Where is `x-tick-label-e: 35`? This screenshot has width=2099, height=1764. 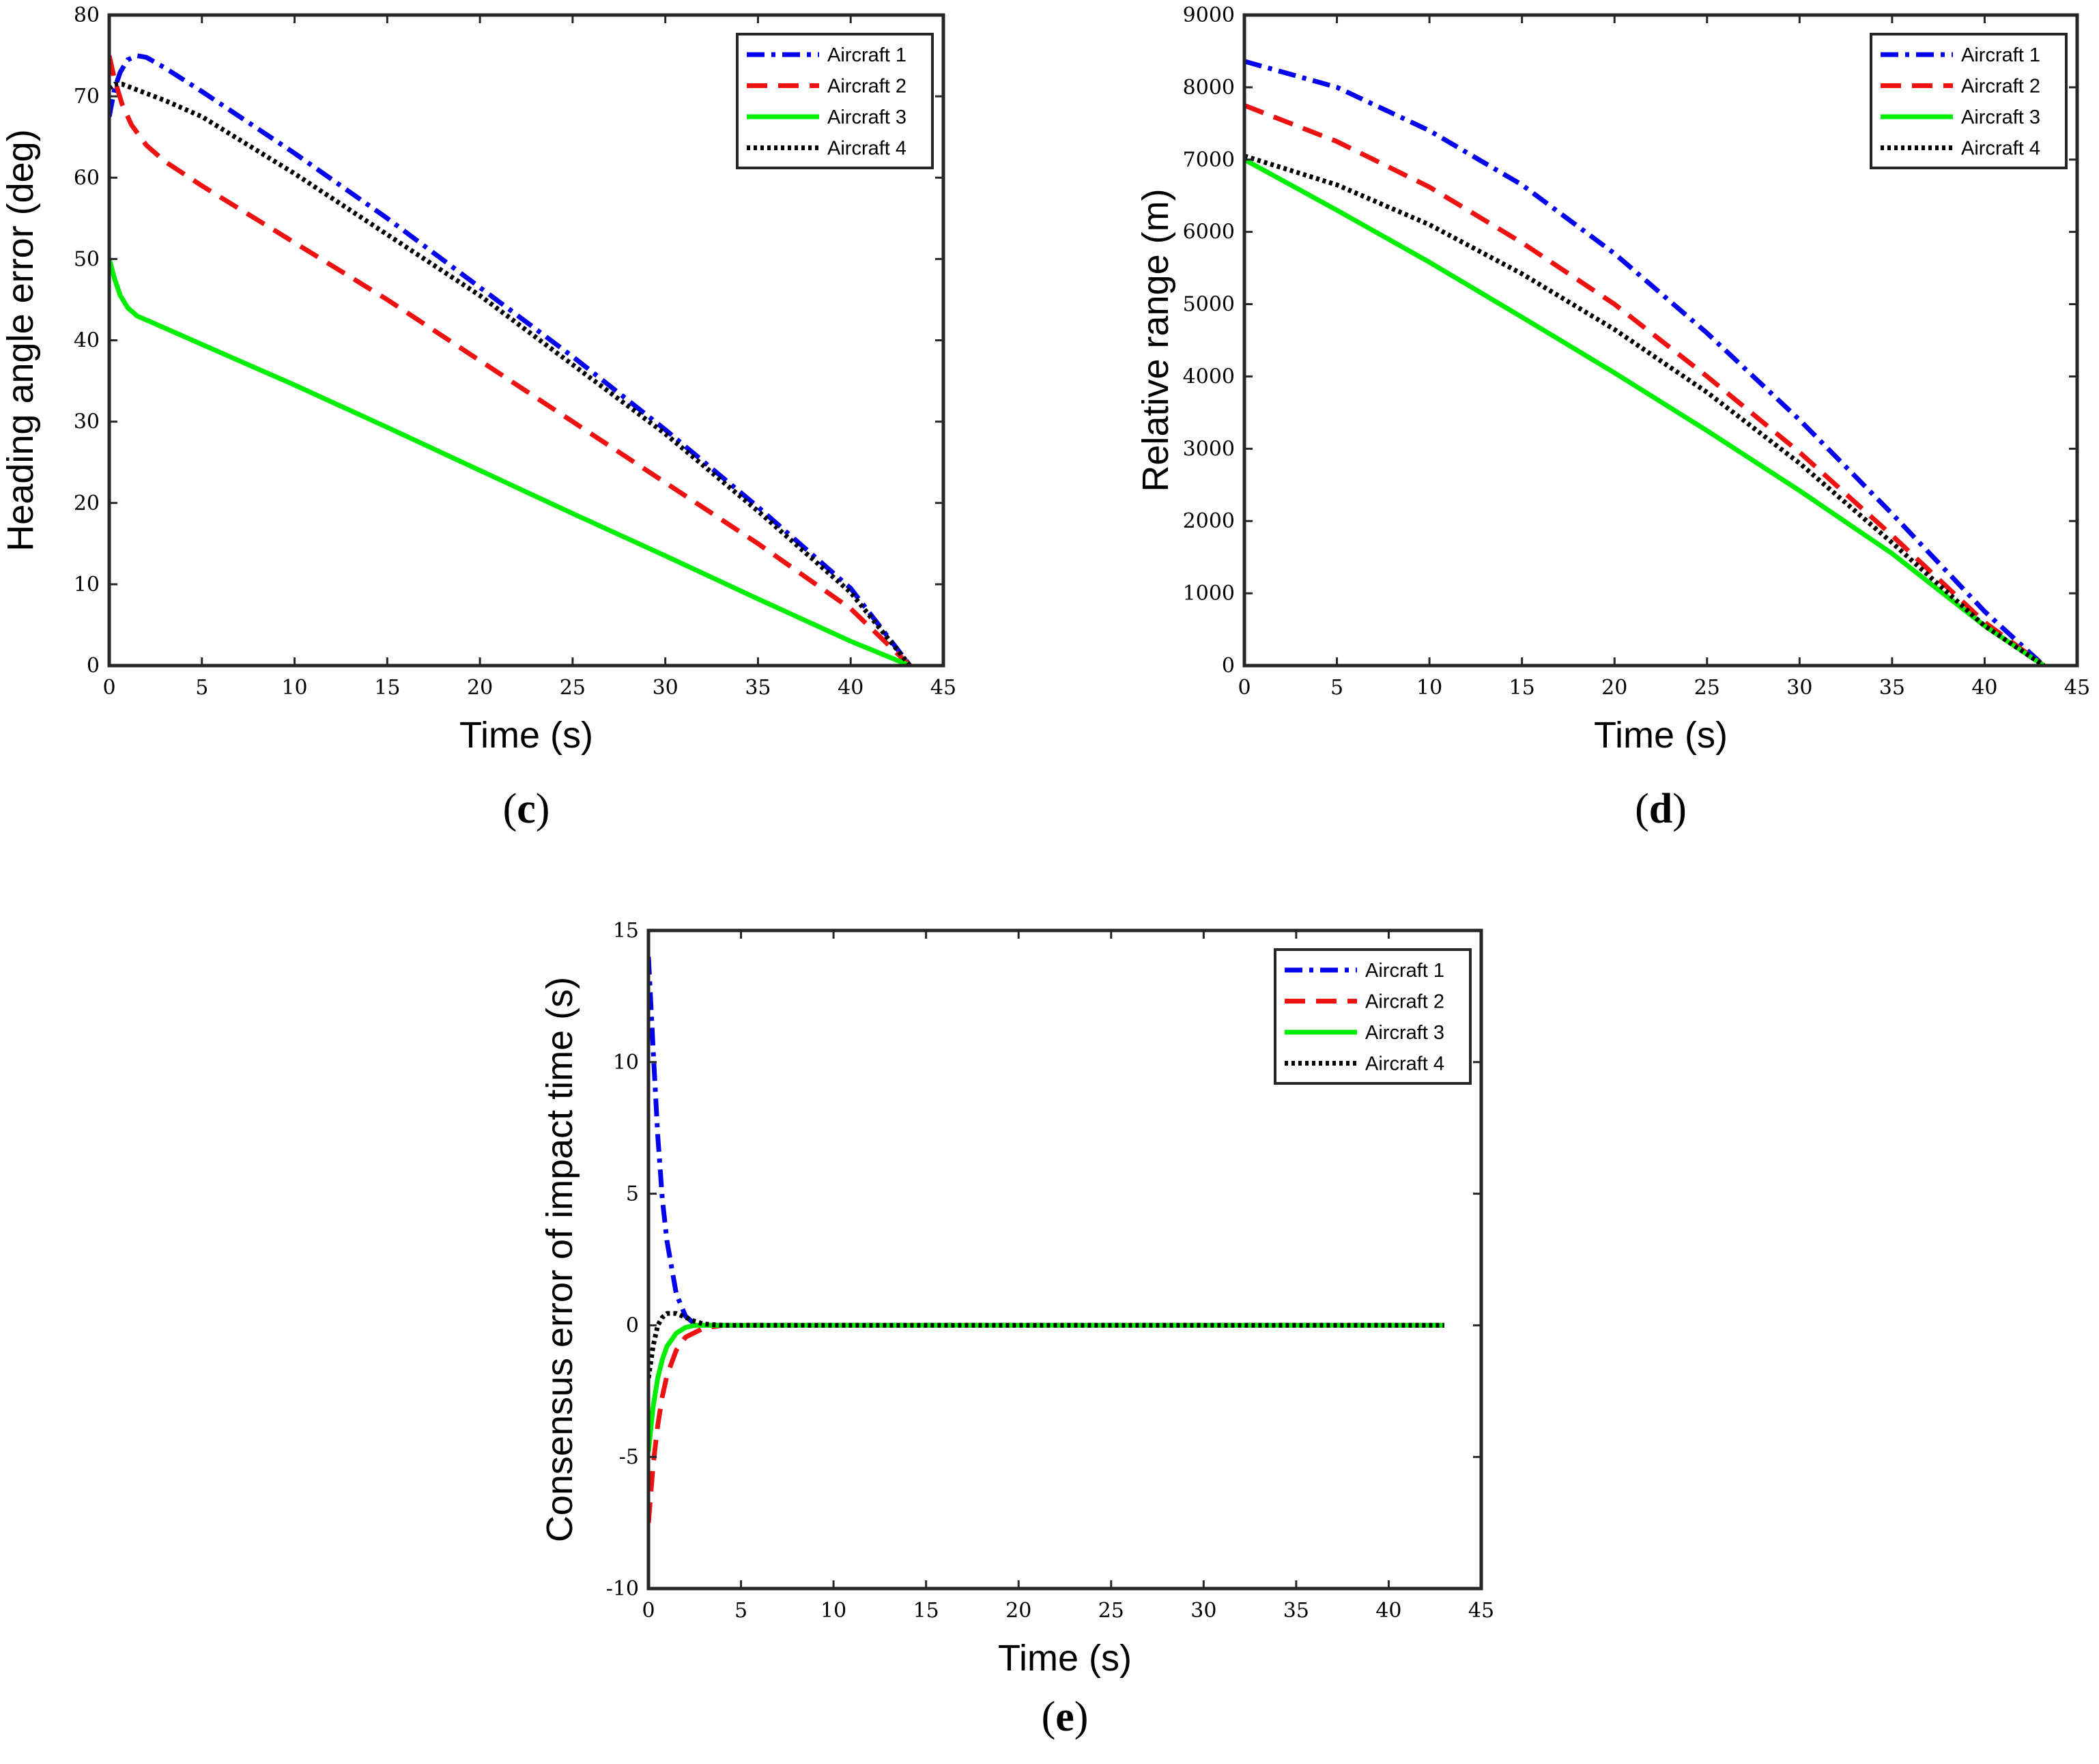
x-tick-label-e: 35 is located at coordinates (1296, 1611).